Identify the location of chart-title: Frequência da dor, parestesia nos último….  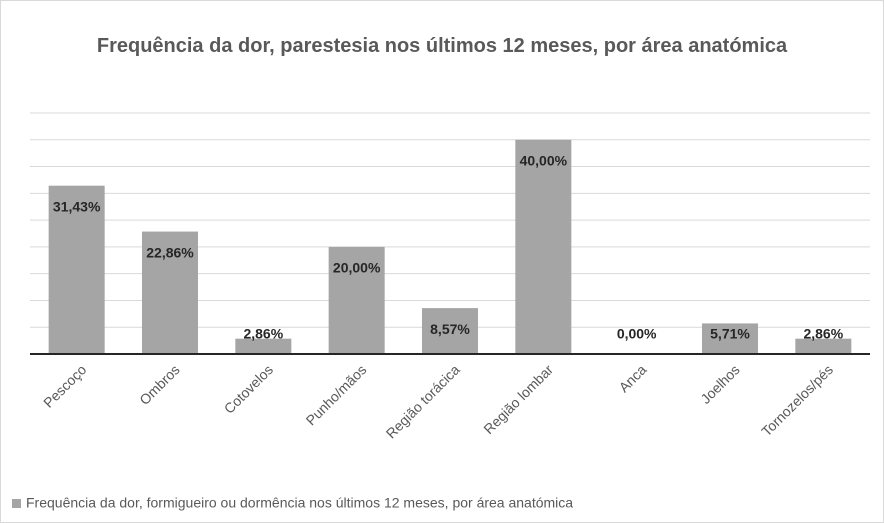
(442, 46).